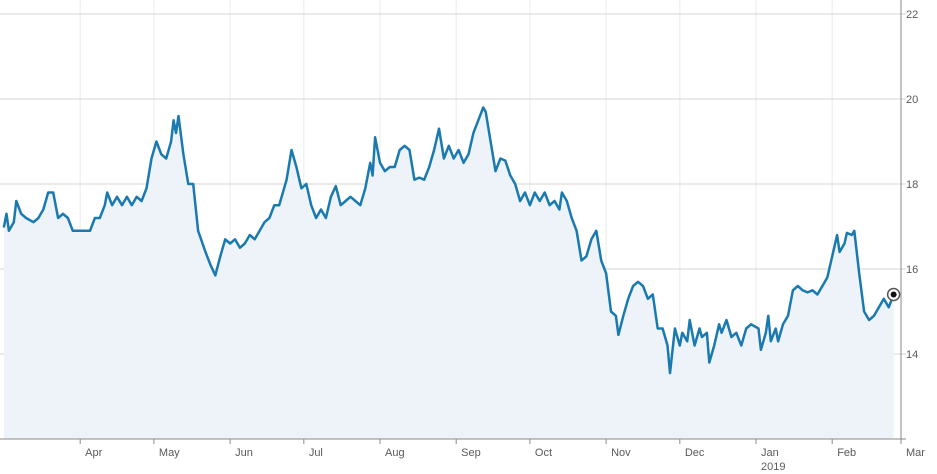  I want to click on month-label: Jan, so click(770, 453).